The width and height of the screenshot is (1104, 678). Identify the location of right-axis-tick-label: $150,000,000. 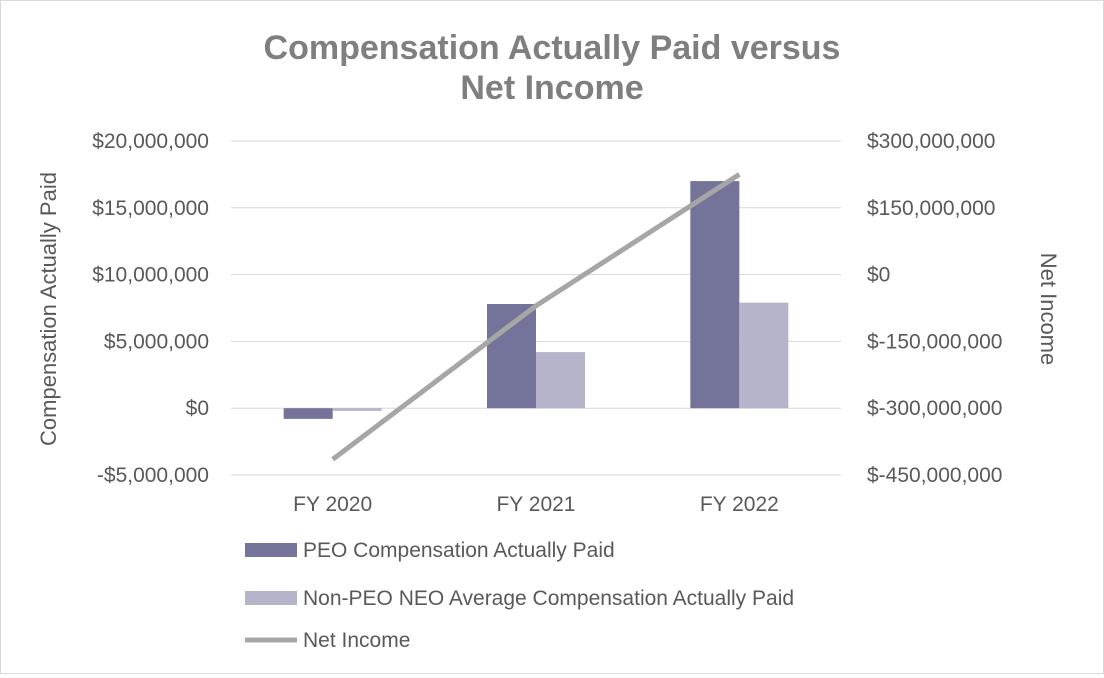
(931, 208).